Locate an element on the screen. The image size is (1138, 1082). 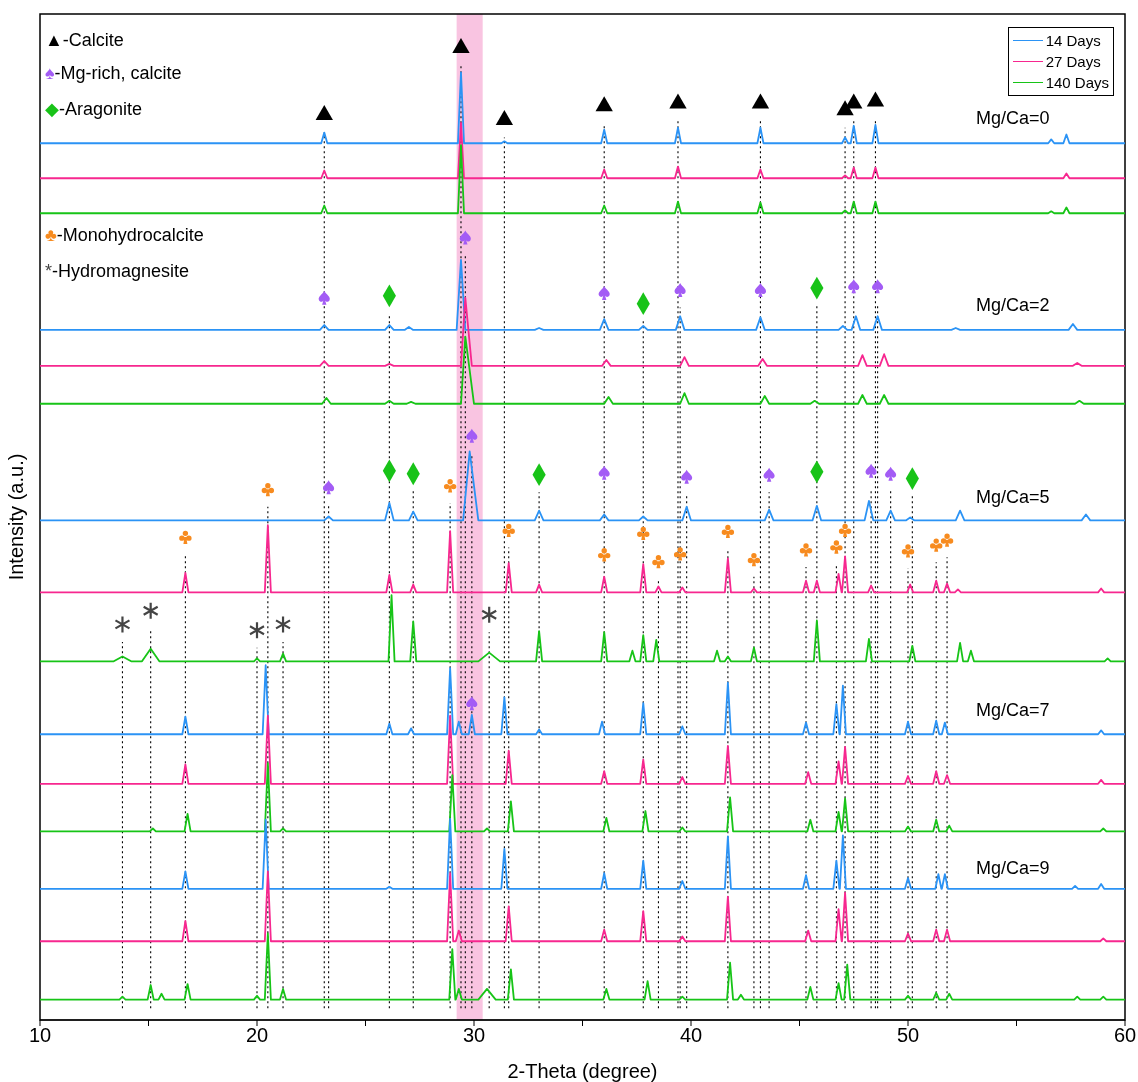
legend-label: 14 Days is located at coordinates (1073, 40).